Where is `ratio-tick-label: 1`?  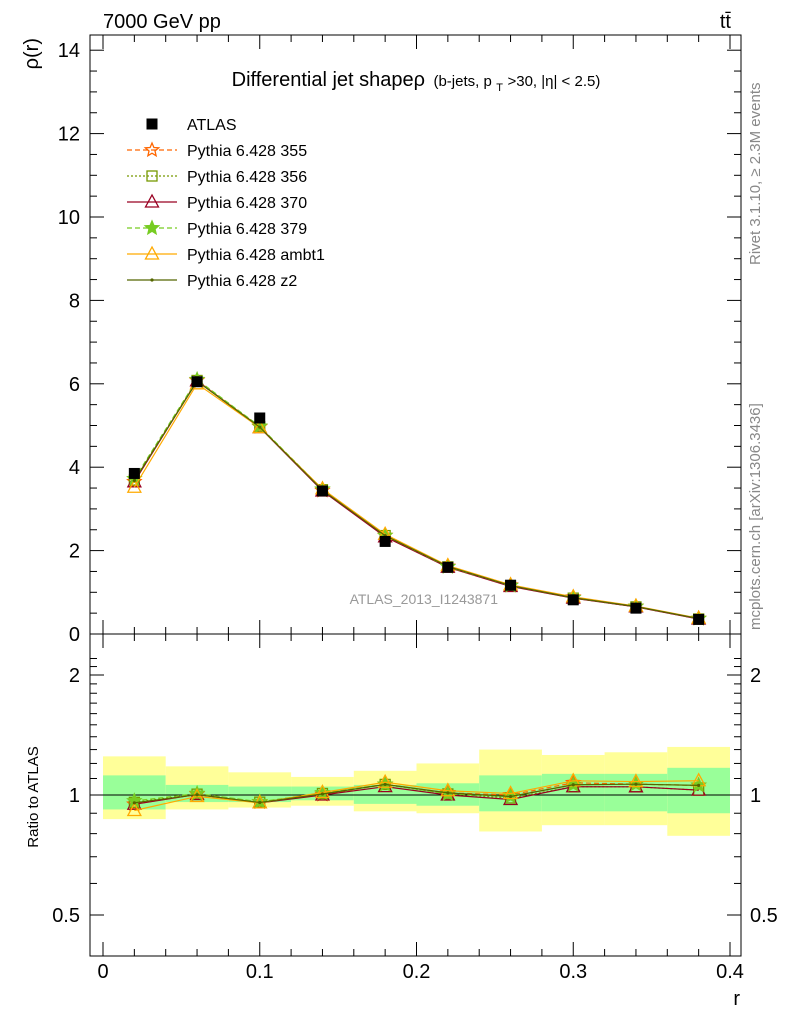 ratio-tick-label: 1 is located at coordinates (74, 796).